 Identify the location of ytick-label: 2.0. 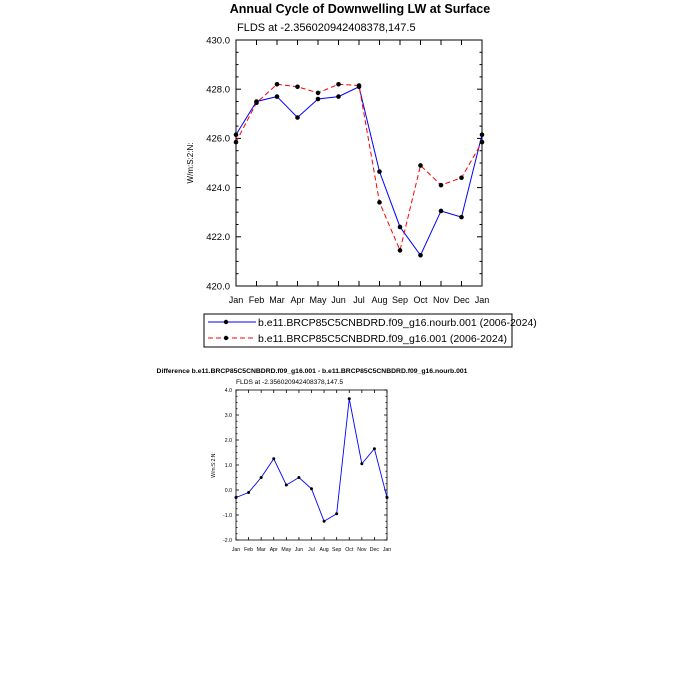
(228, 441).